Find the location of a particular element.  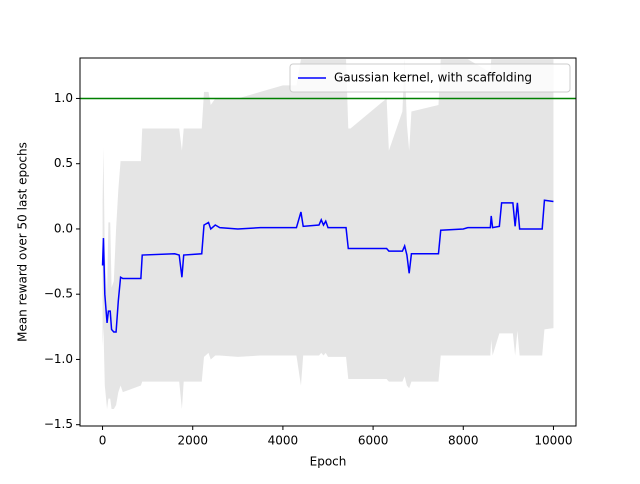

legend-box is located at coordinates (430, 78).